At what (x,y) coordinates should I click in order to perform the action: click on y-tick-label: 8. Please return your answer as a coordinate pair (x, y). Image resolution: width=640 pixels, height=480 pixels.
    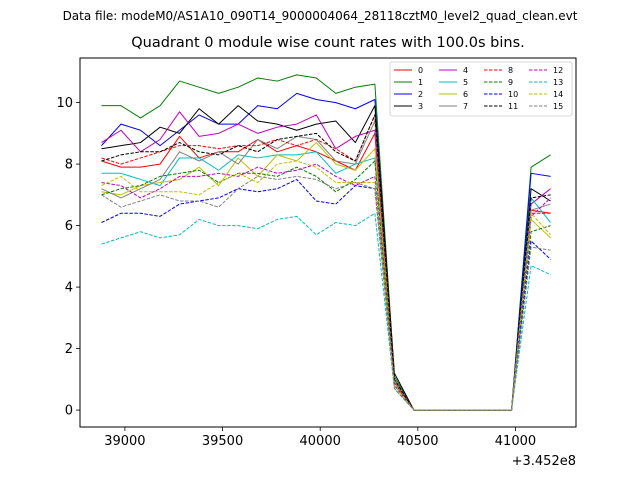
    Looking at the image, I should click on (69, 165).